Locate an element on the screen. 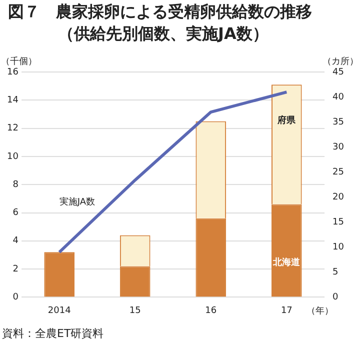  x-tick-label: 2014 is located at coordinates (60, 311).